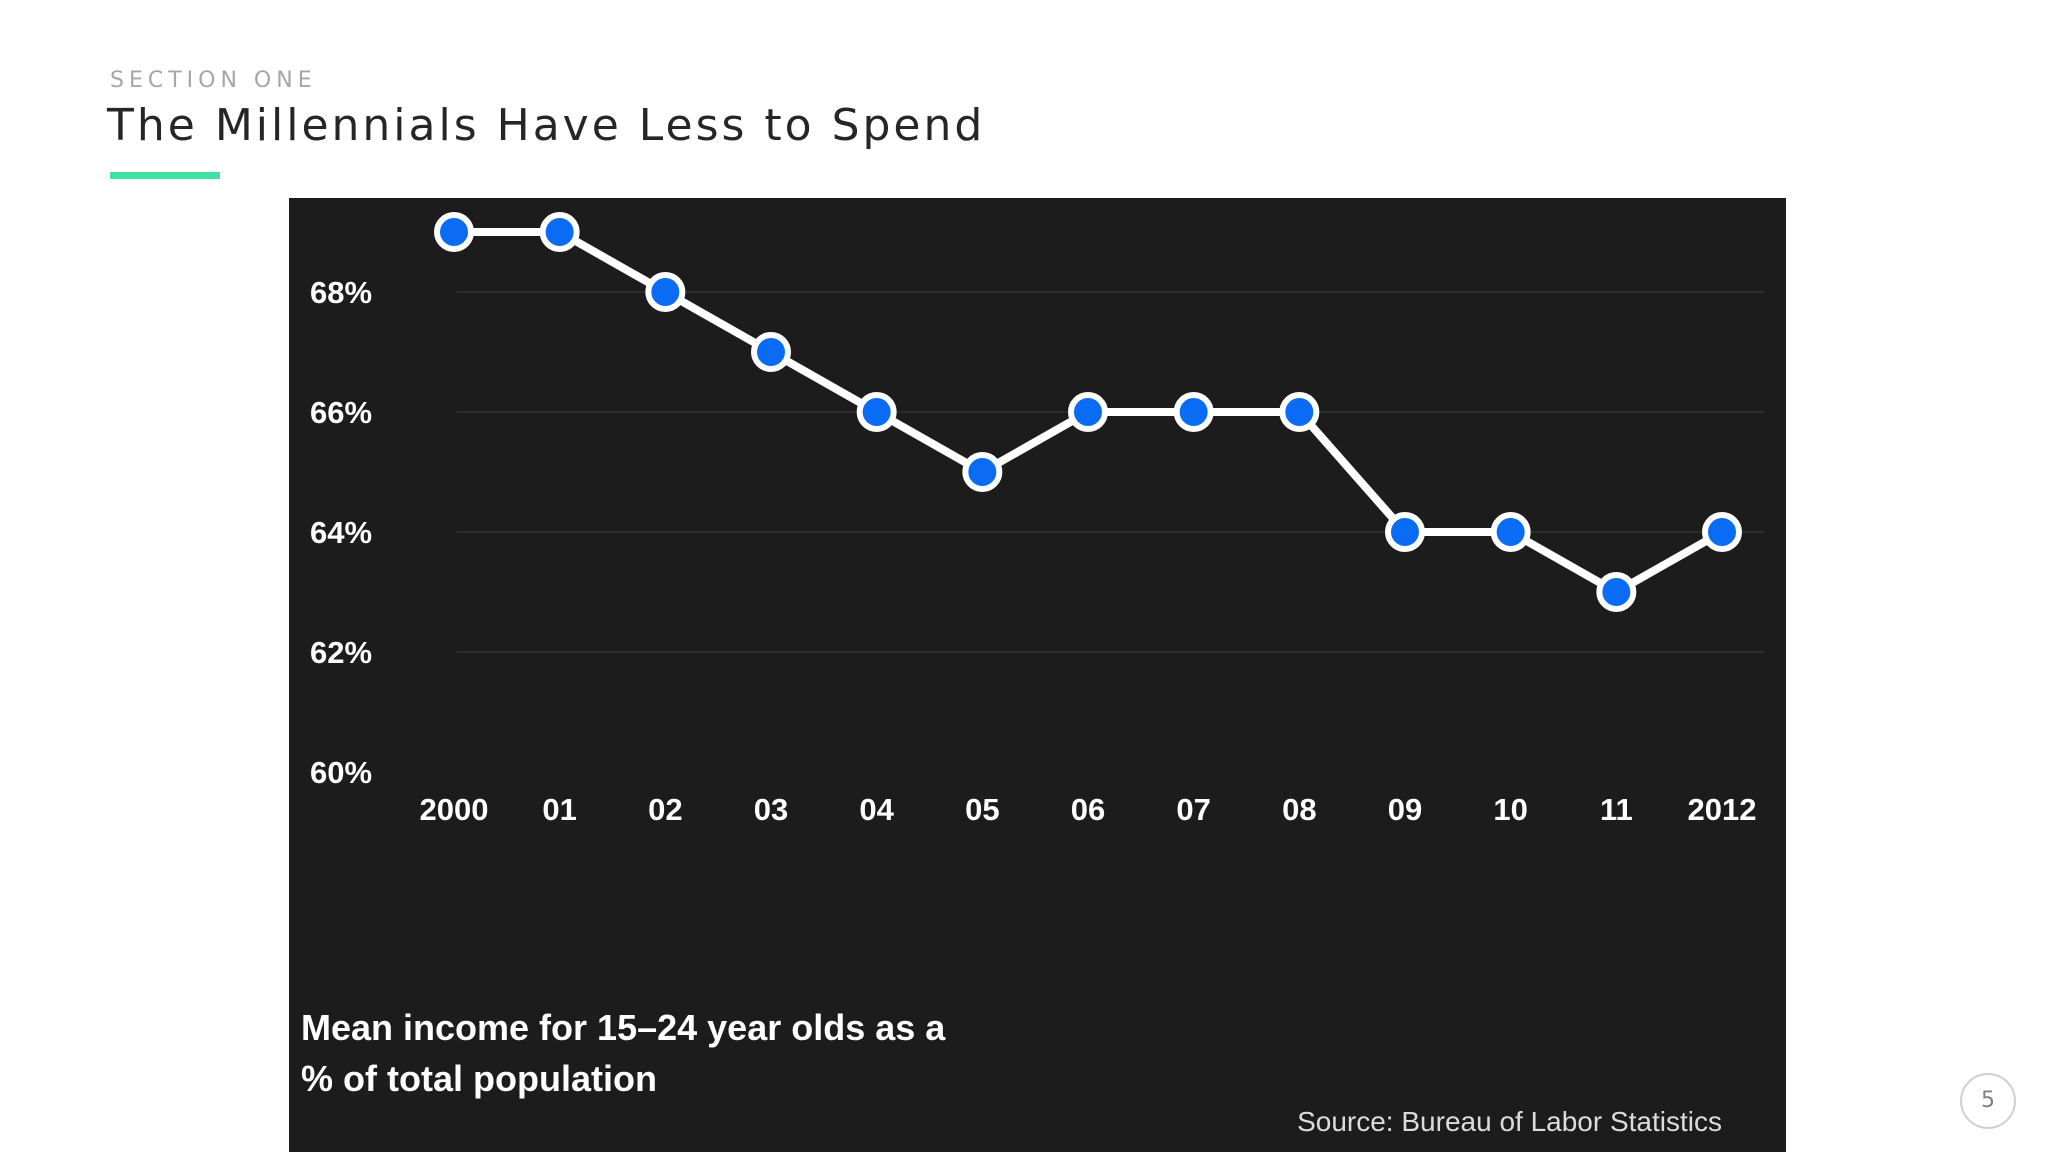  Describe the element at coordinates (213, 80) in the screenshot. I see `section-label: SECTION ONE` at that location.